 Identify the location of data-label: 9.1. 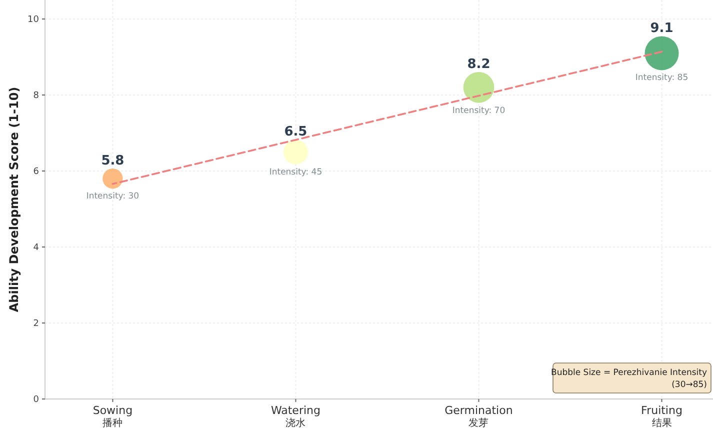
(662, 28).